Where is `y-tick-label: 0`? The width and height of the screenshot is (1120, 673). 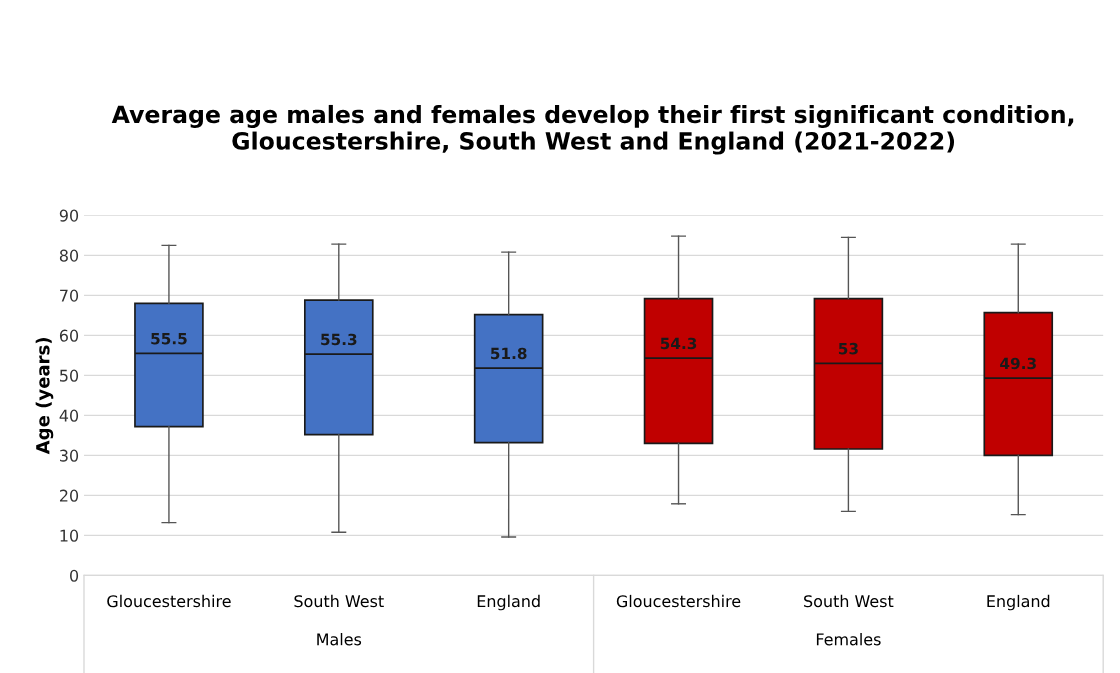
y-tick-label: 0 is located at coordinates (74, 575).